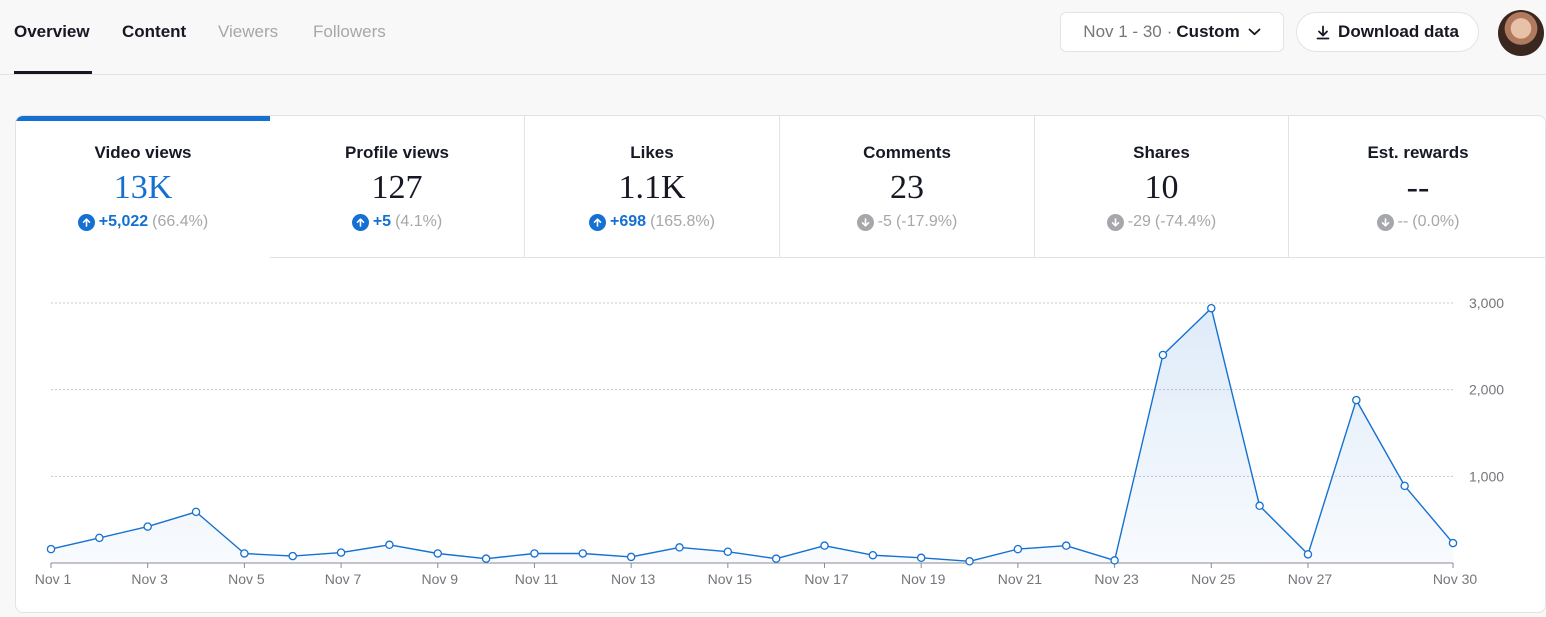 The height and width of the screenshot is (617, 1546). I want to click on metric-change: +698 (165.8%), so click(652, 222).